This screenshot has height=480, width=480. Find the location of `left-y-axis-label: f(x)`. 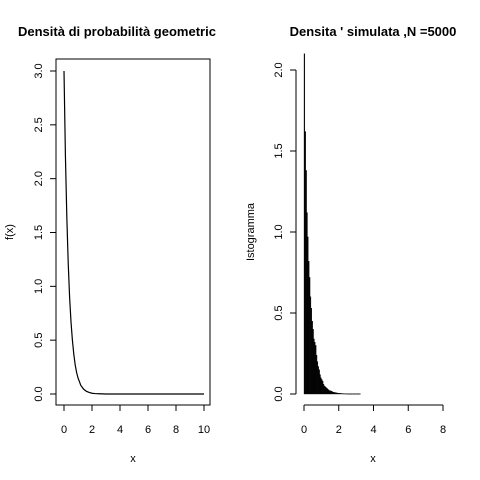

left-y-axis-label: f(x) is located at coordinates (10, 232).